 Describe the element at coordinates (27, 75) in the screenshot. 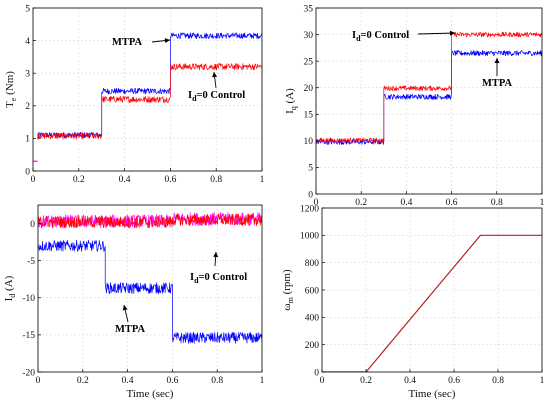

I see `y-tick-label: 3` at that location.